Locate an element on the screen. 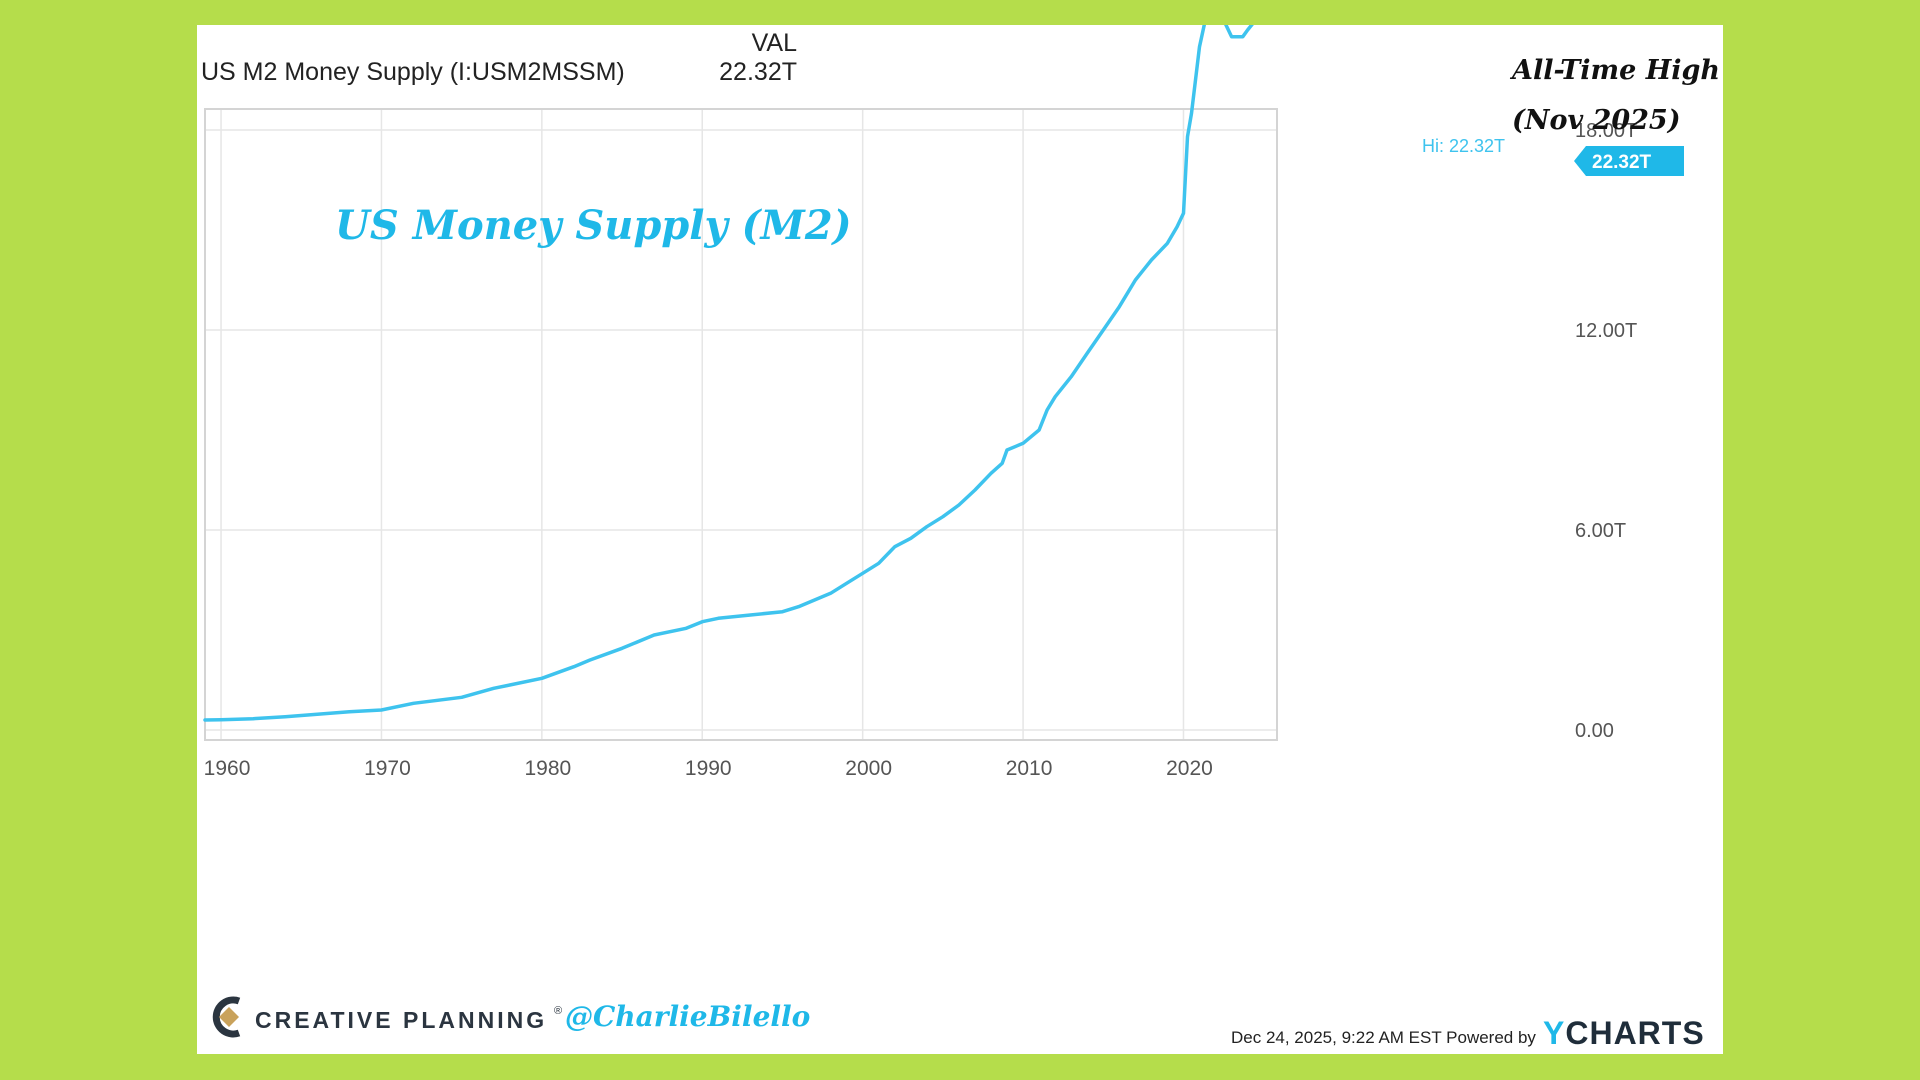 The height and width of the screenshot is (1080, 1920). ycharts-logo: YCHARTS is located at coordinates (1624, 1033).